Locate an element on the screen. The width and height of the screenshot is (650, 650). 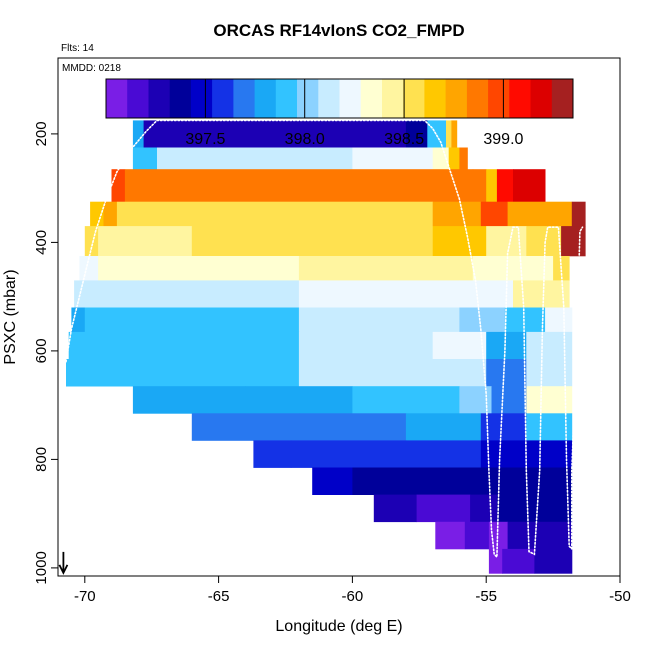
colorbar-tick-label: 399.0 is located at coordinates (503, 139).